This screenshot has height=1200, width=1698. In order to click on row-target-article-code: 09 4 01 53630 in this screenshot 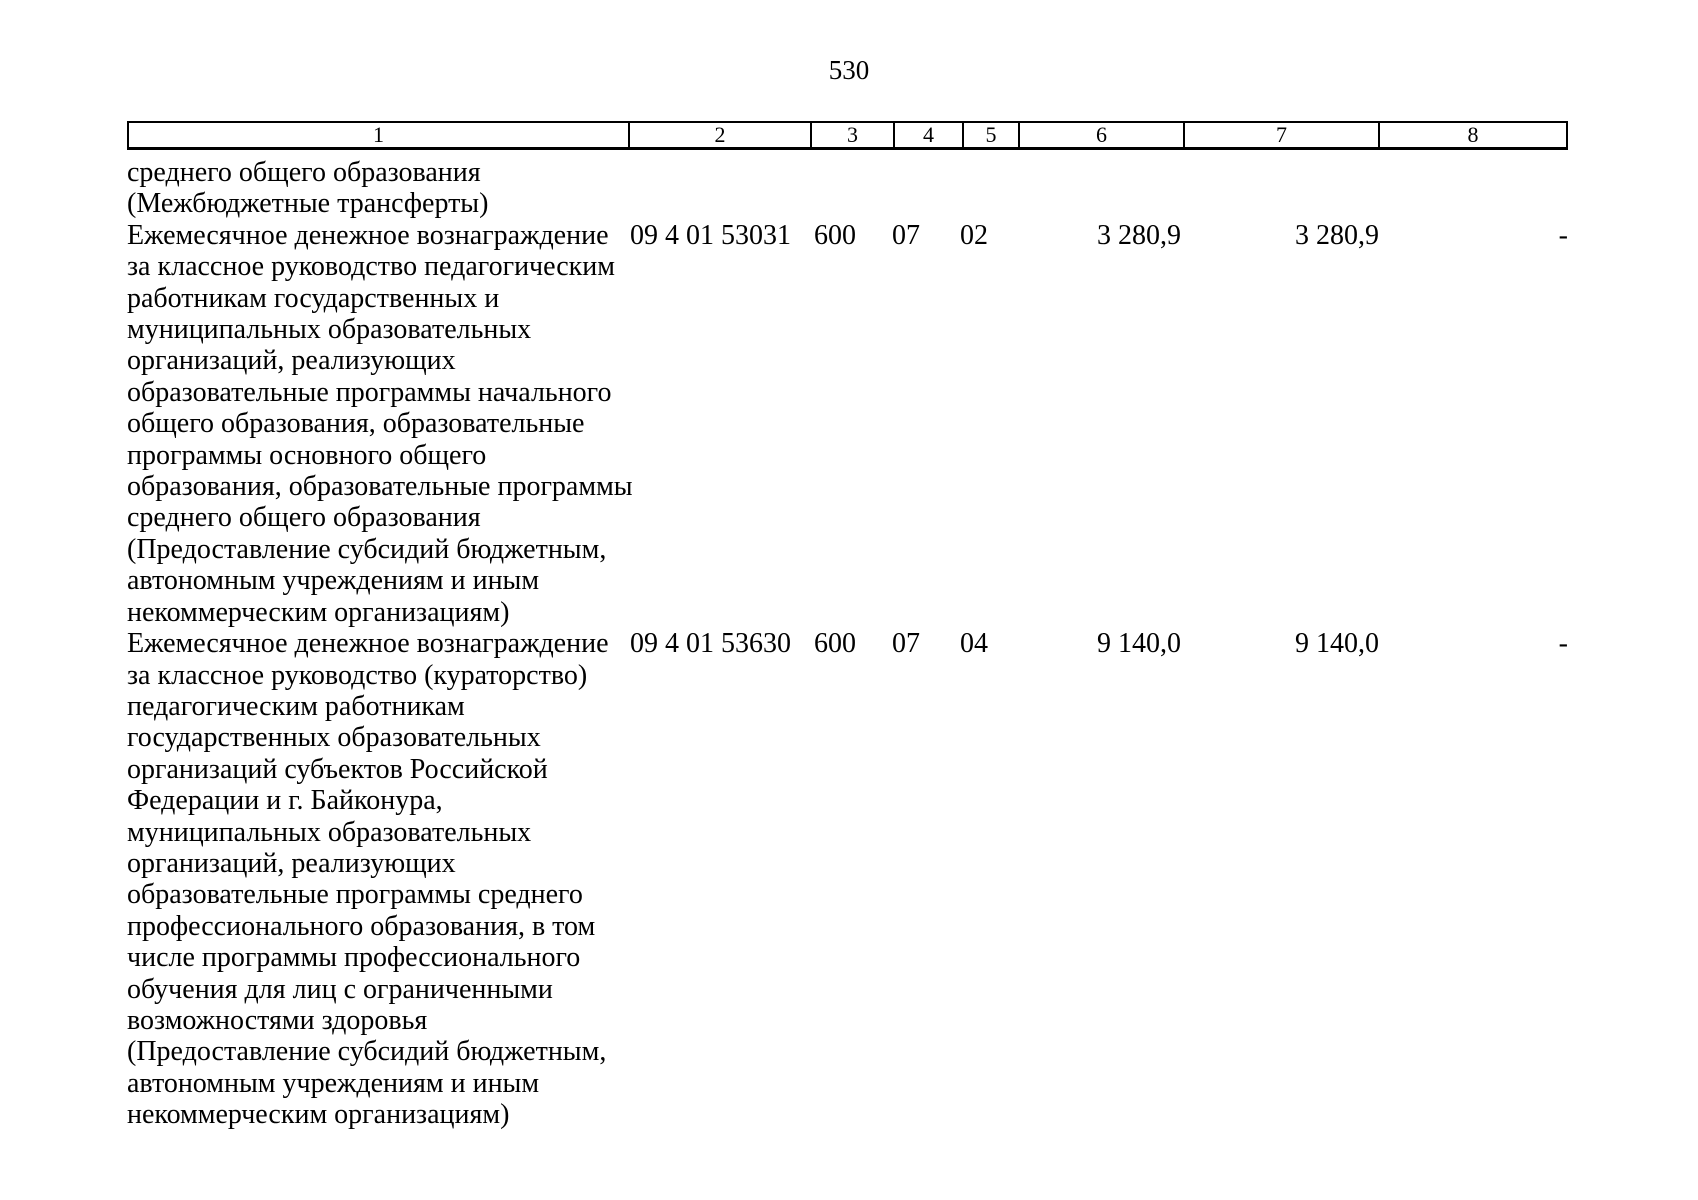, I will do `click(710, 643)`.